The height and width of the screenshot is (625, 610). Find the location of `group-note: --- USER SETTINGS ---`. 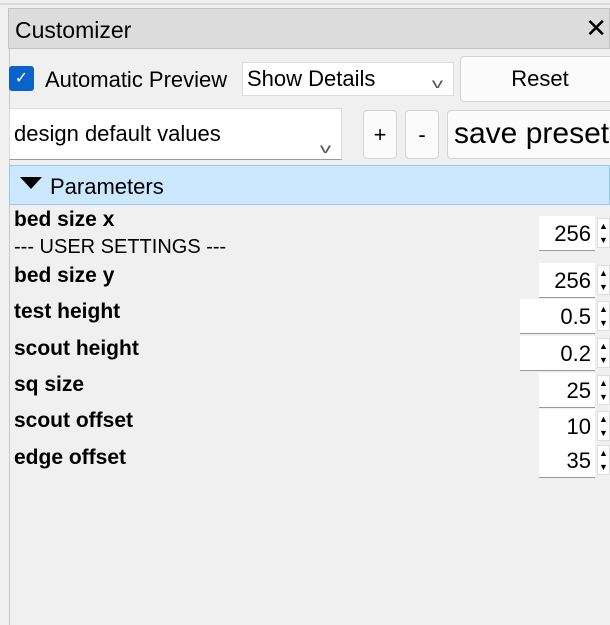

group-note: --- USER SETTINGS --- is located at coordinates (120, 247).